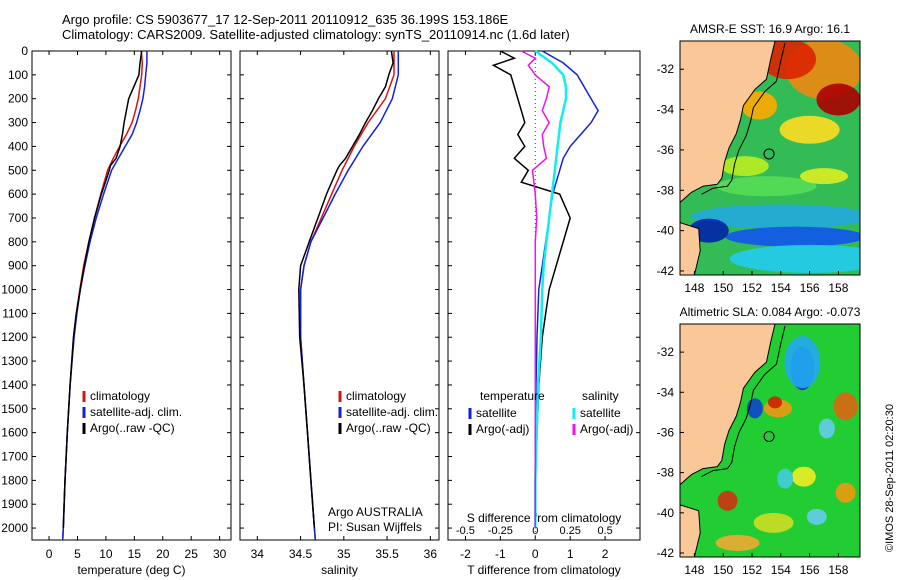  Describe the element at coordinates (496, 413) in the screenshot. I see `legend-label: satellite` at that location.